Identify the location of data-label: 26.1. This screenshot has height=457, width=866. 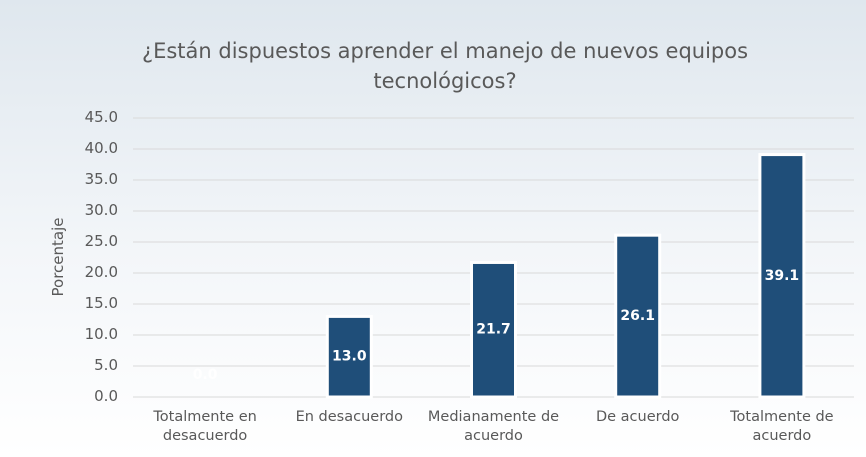
(637, 316).